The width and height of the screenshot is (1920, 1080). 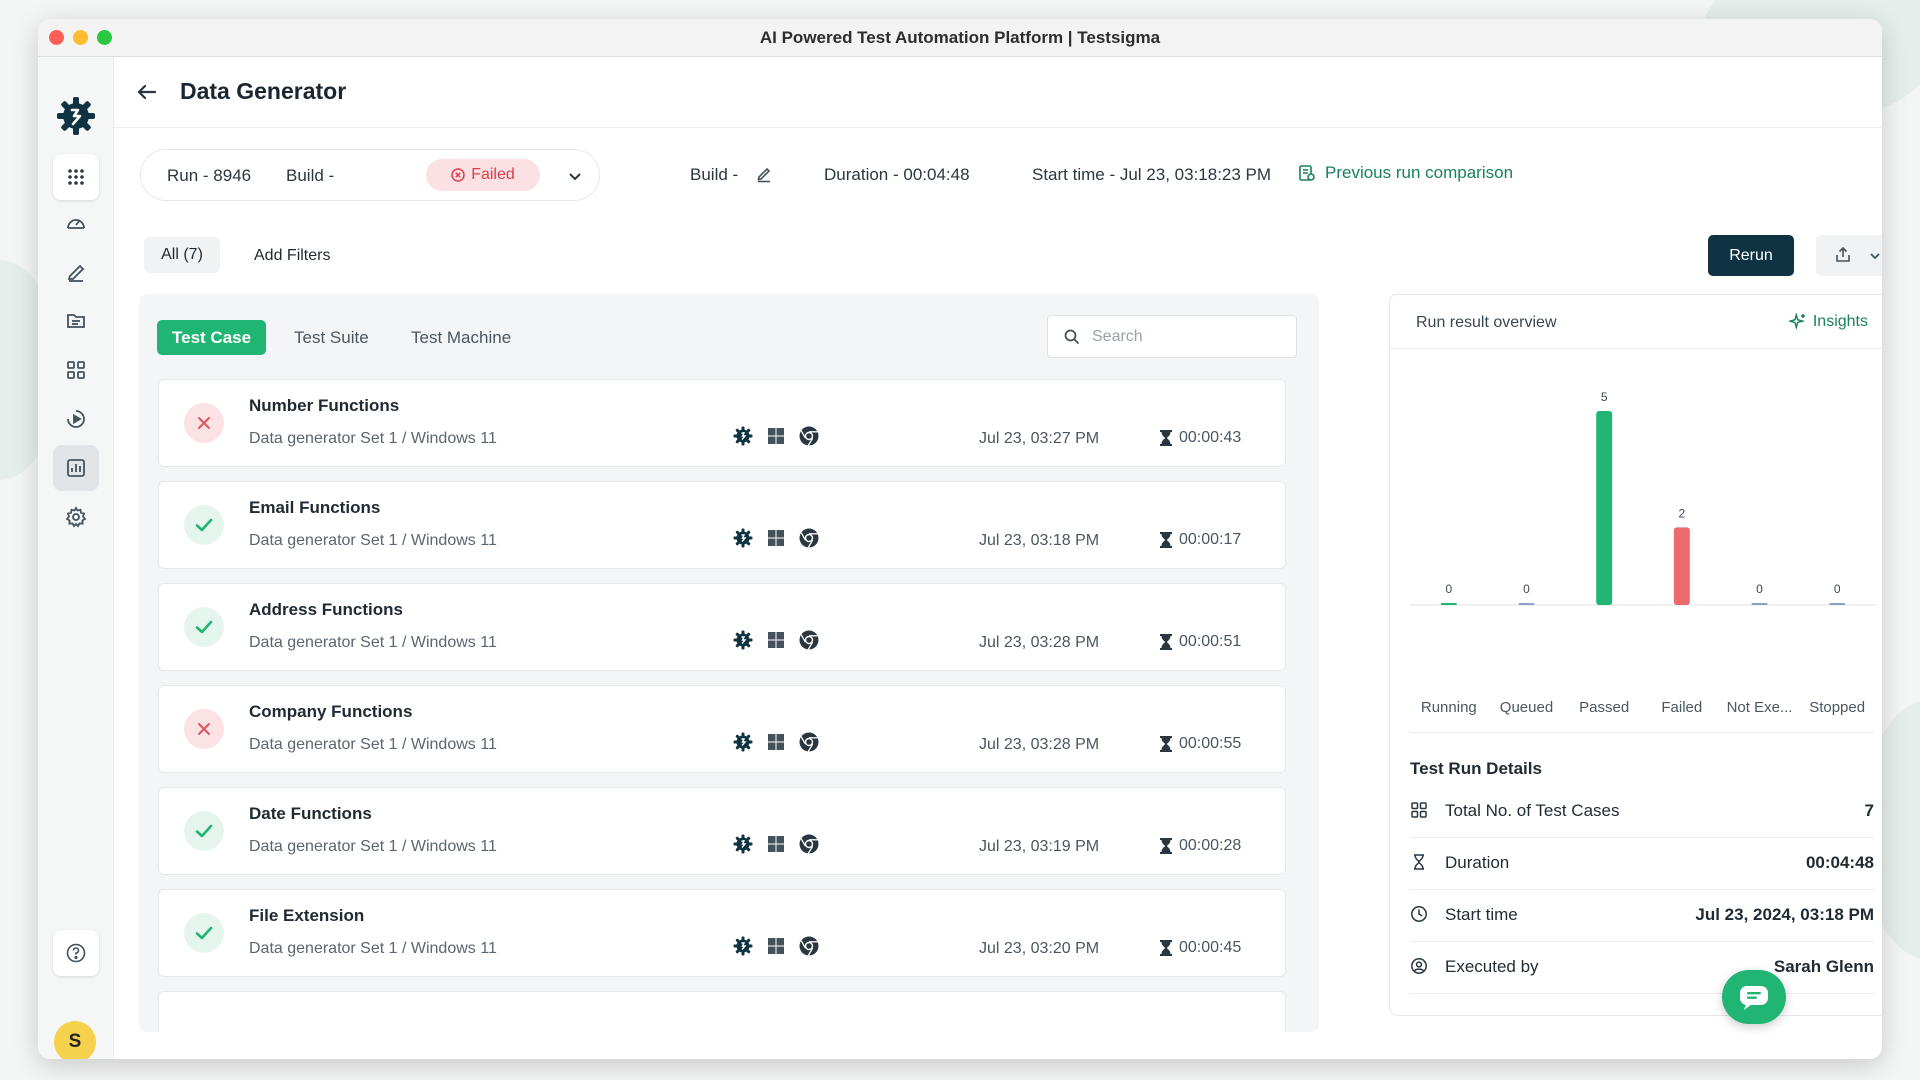 I want to click on rerun-button: Rerun, so click(x=1751, y=255).